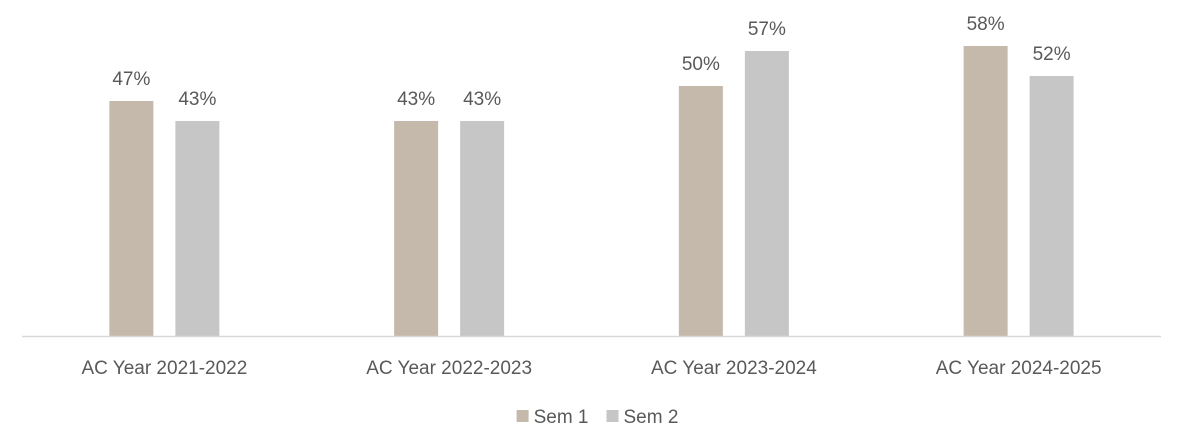 Image resolution: width=1183 pixels, height=432 pixels. I want to click on x-tick-label-4: AC Year 2024-2025, so click(1019, 368).